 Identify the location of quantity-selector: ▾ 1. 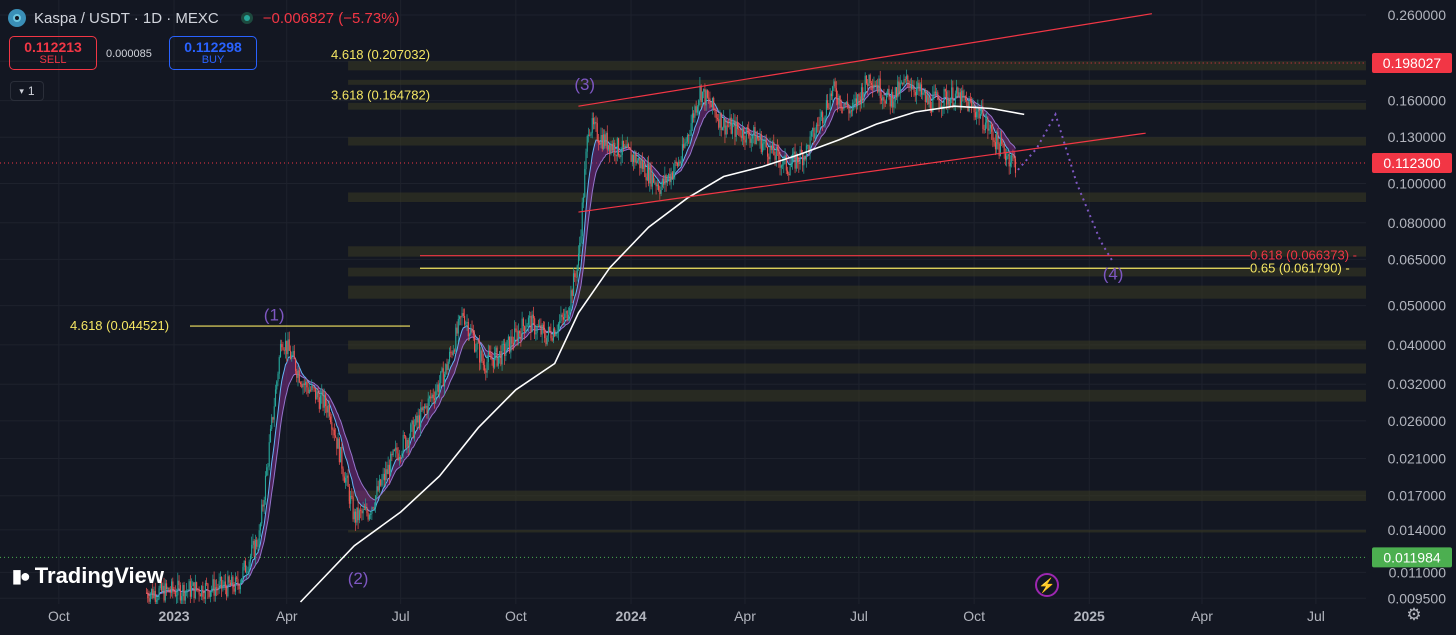
(27, 91).